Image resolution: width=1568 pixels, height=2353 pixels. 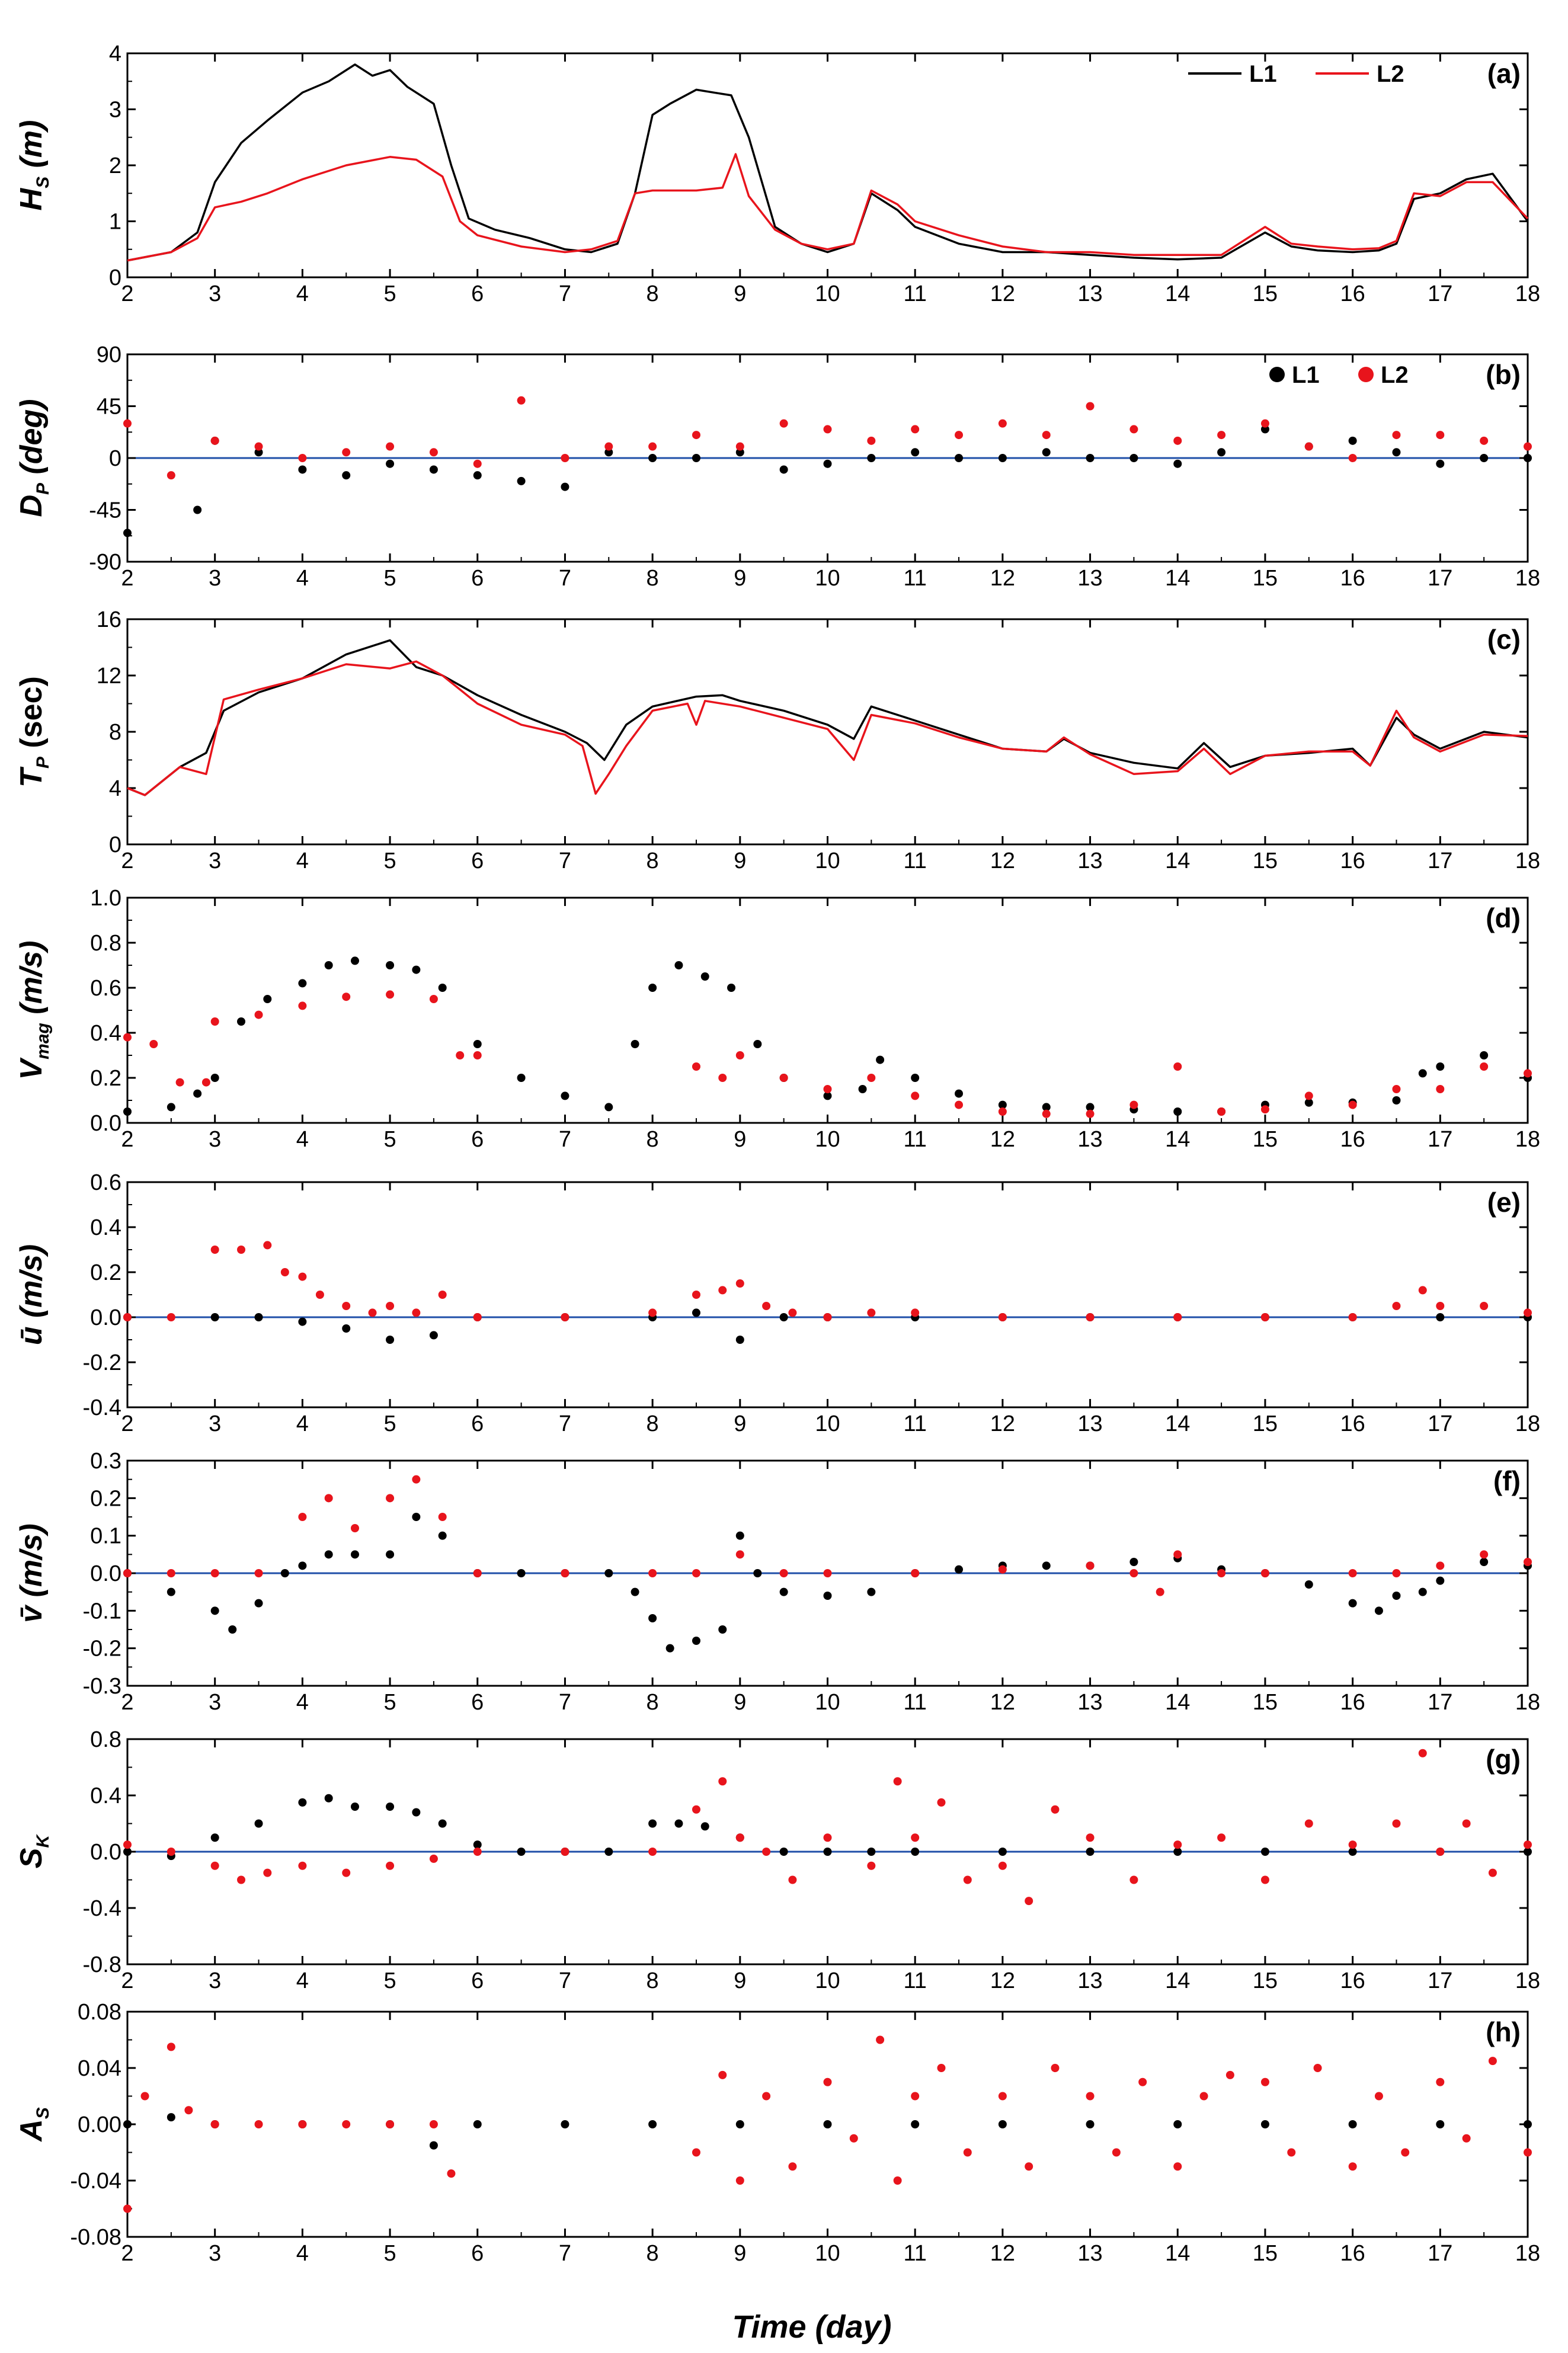 What do you see at coordinates (565, 1702) in the screenshot?
I see `panel-f-x-tick-label: 7` at bounding box center [565, 1702].